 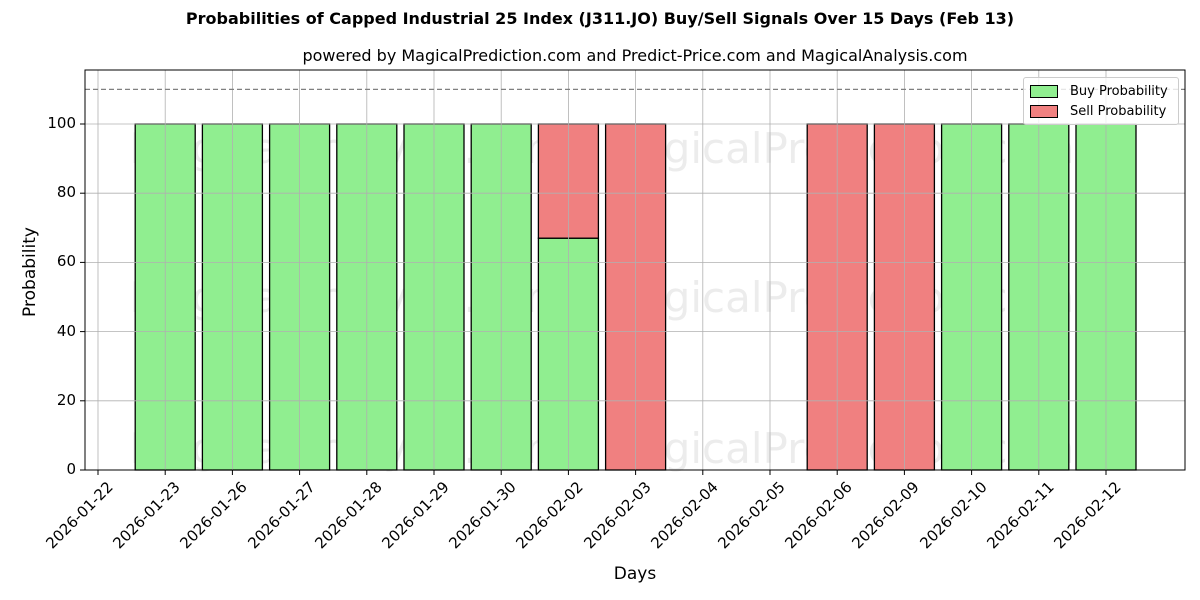 I want to click on buy-swatch-icon, so click(x=1044, y=91).